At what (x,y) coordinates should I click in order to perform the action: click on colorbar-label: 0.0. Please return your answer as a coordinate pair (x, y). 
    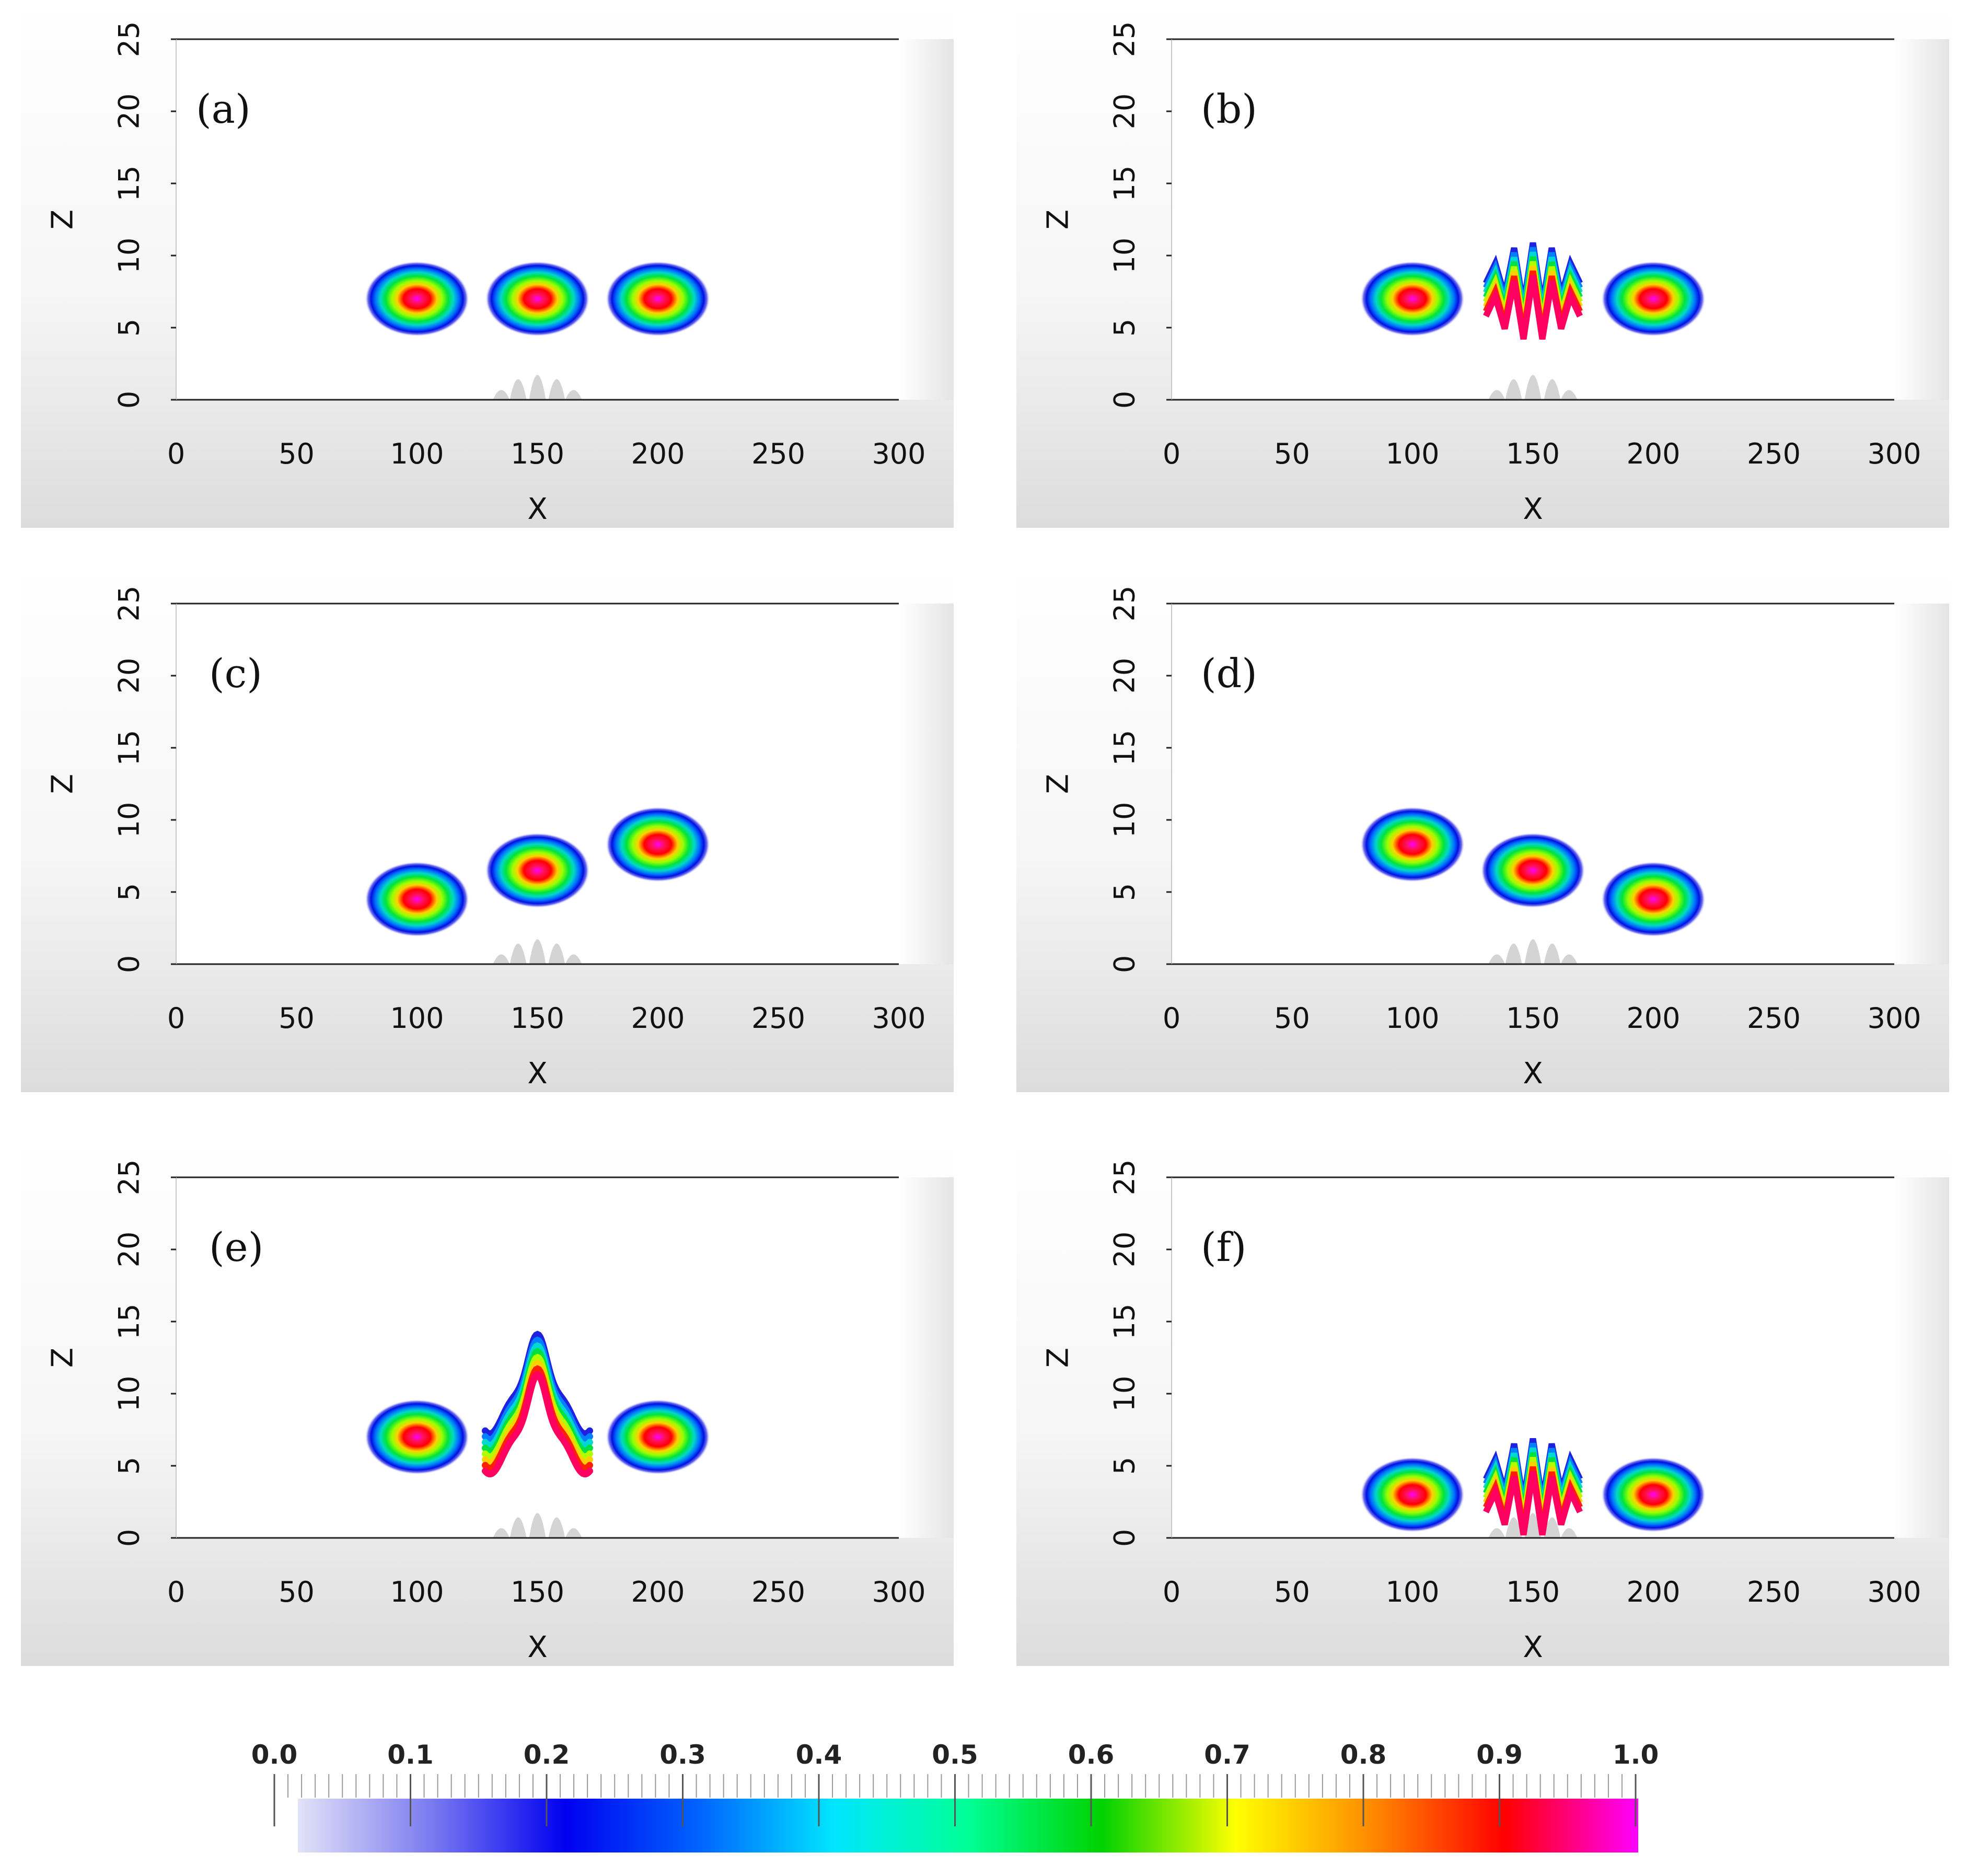
    Looking at the image, I should click on (274, 1755).